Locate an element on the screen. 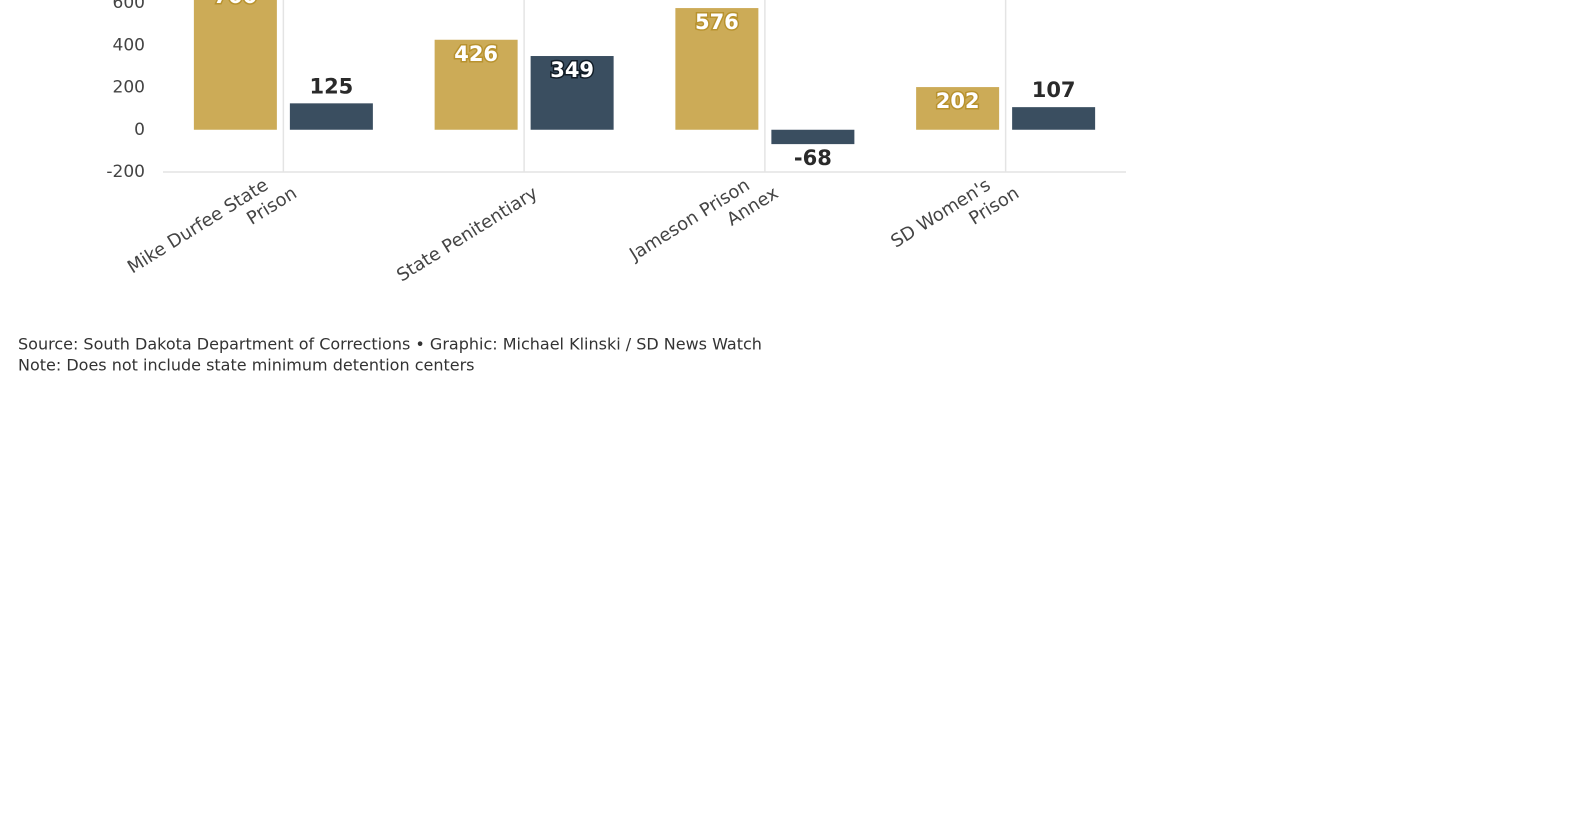  y-tick-label: -200 is located at coordinates (125, 172).